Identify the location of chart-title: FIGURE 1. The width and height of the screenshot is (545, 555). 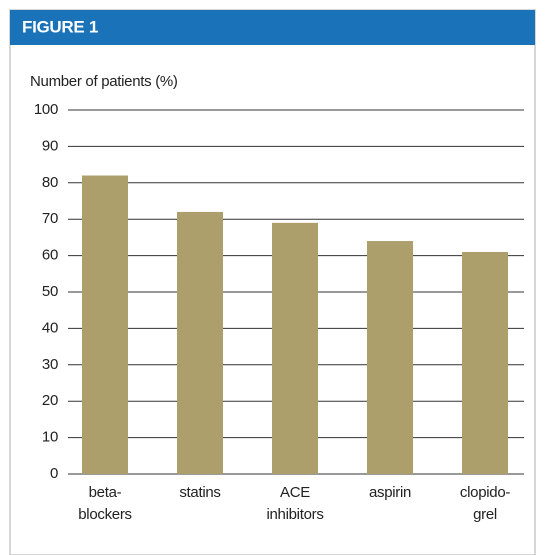
(60, 26).